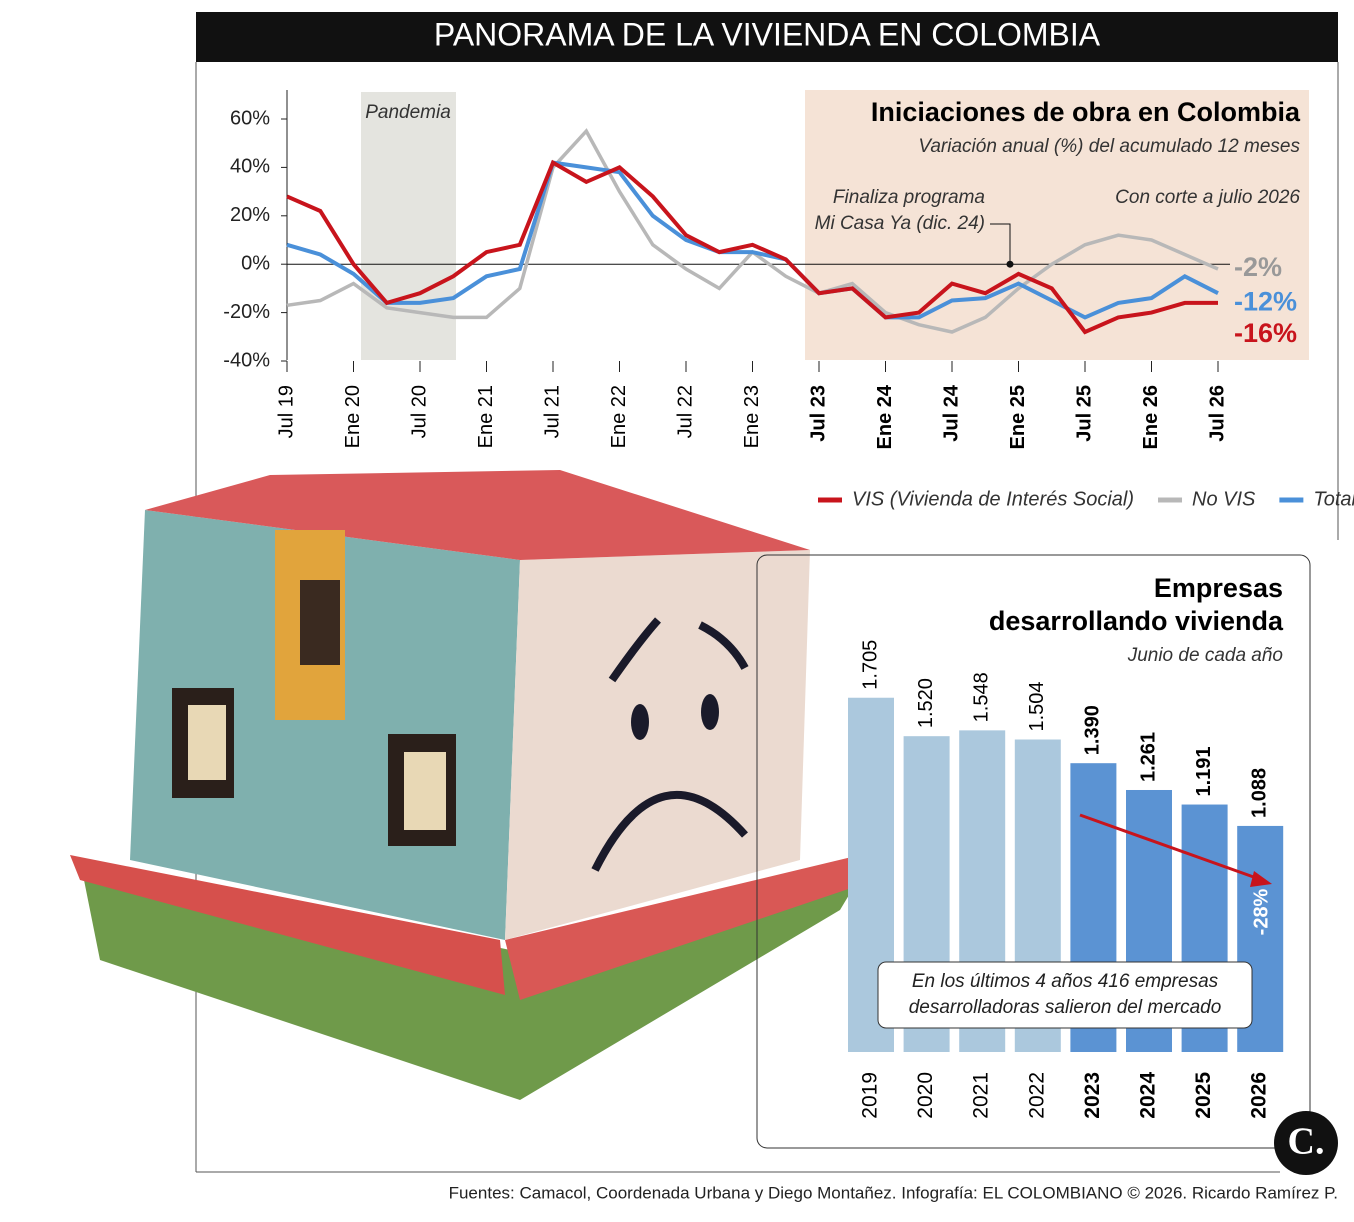 This screenshot has height=1222, width=1354. What do you see at coordinates (250, 167) in the screenshot?
I see `y-tick-label: 40%` at bounding box center [250, 167].